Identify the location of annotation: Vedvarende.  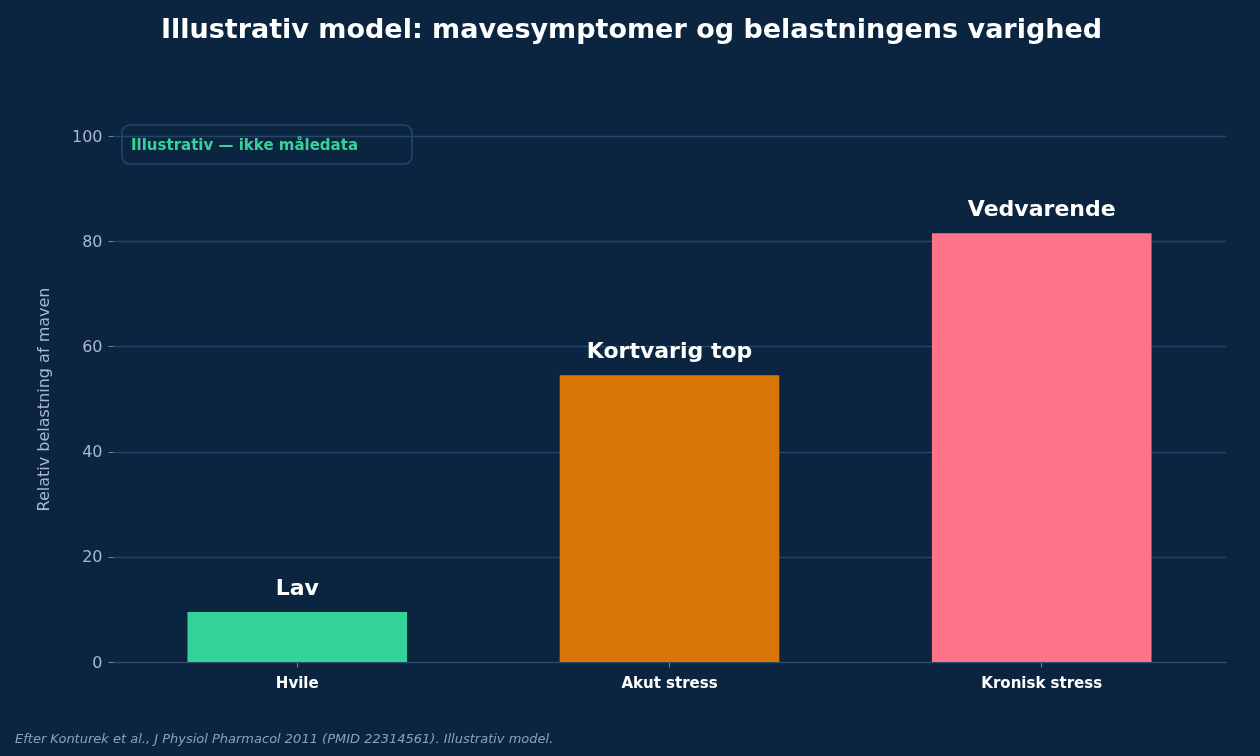
(1041, 209).